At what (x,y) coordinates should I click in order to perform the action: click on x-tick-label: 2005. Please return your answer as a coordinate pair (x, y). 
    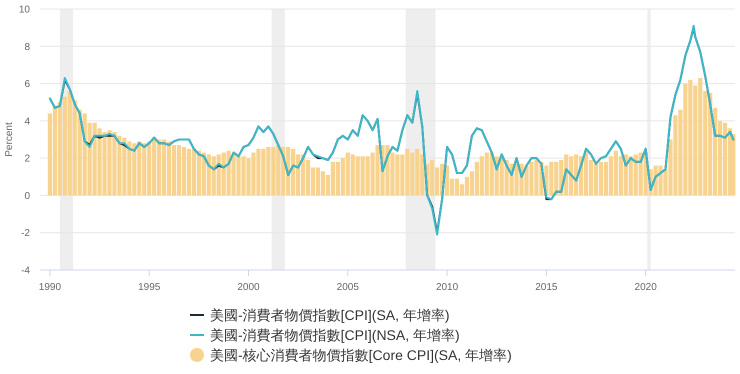
    Looking at the image, I should click on (348, 287).